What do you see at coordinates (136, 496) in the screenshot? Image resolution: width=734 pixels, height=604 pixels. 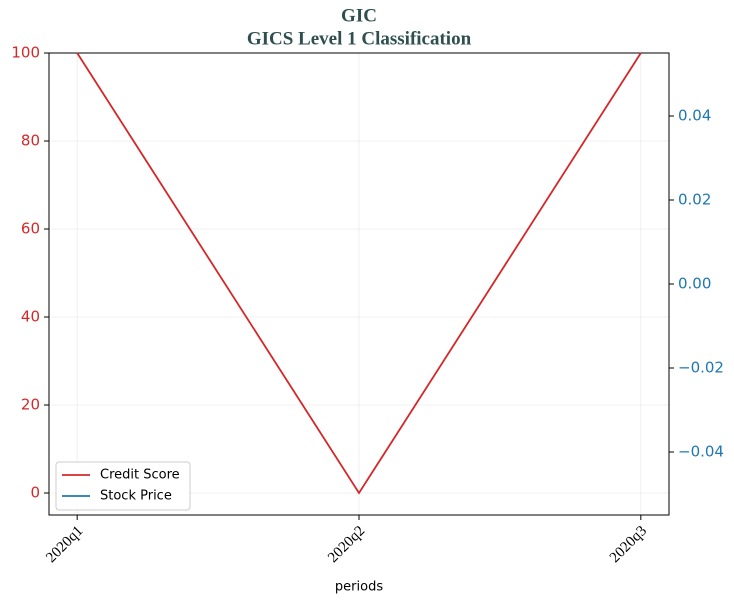 I see `legend-label: Stock Price` at bounding box center [136, 496].